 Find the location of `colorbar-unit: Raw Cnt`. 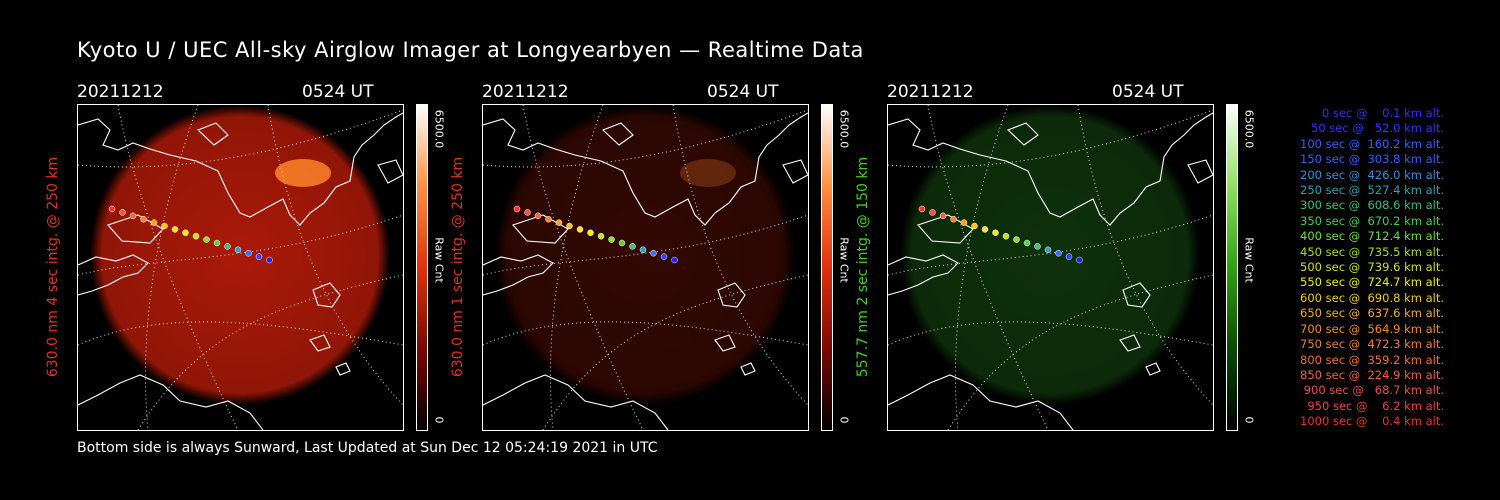

colorbar-unit: Raw Cnt is located at coordinates (1249, 260).